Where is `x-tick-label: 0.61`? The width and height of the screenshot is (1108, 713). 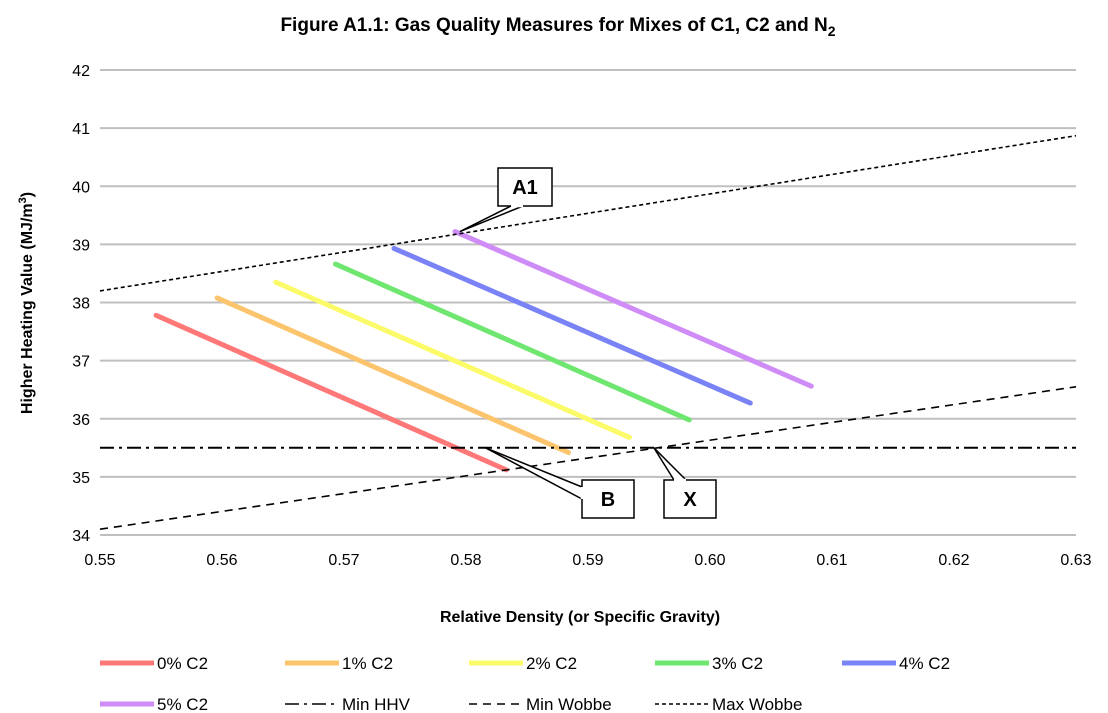
x-tick-label: 0.61 is located at coordinates (831, 560).